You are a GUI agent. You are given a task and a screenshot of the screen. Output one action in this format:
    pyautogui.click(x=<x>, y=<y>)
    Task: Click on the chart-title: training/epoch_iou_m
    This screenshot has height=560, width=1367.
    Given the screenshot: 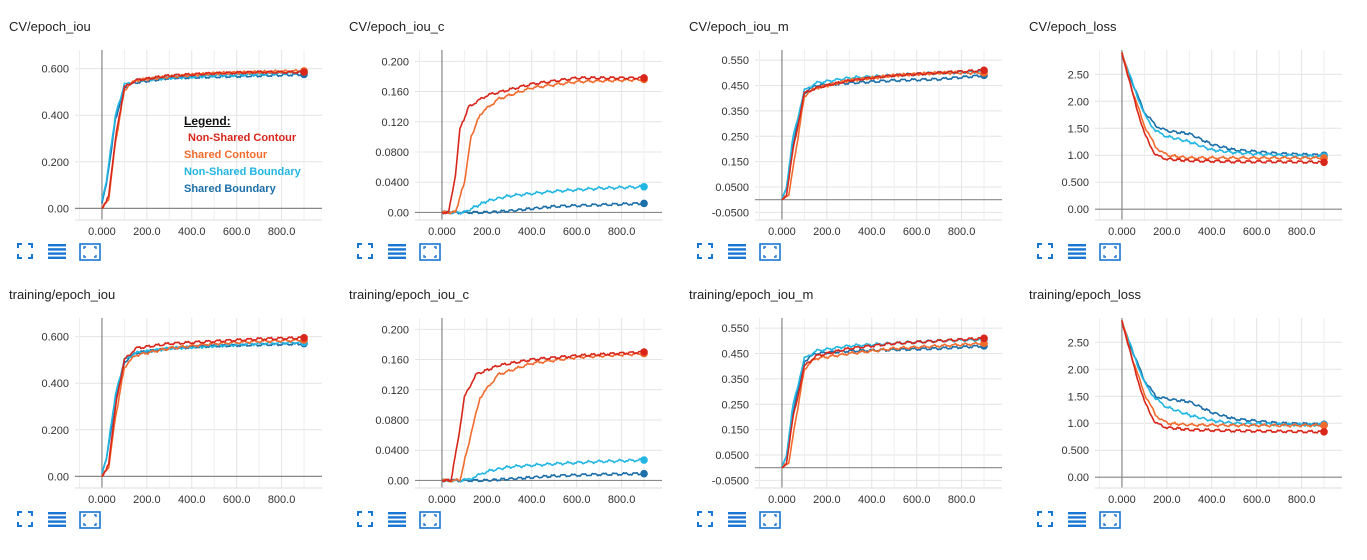 What is the action you would take?
    pyautogui.click(x=751, y=294)
    